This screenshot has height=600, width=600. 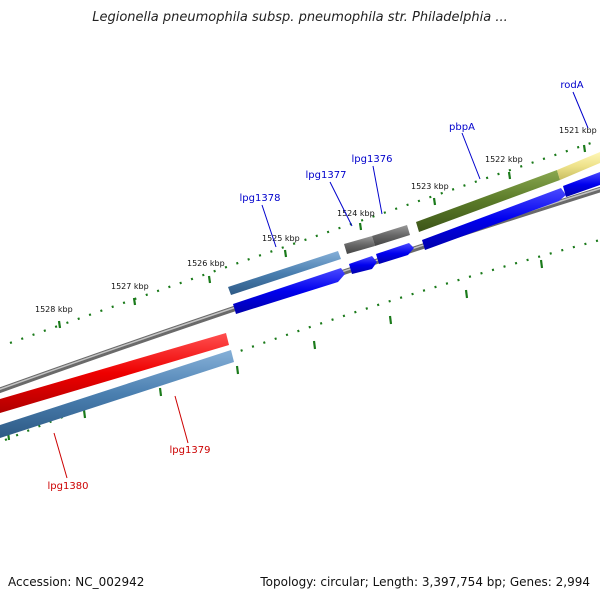 I want to click on gene-label-pbpA: pbpA, so click(x=462, y=127).